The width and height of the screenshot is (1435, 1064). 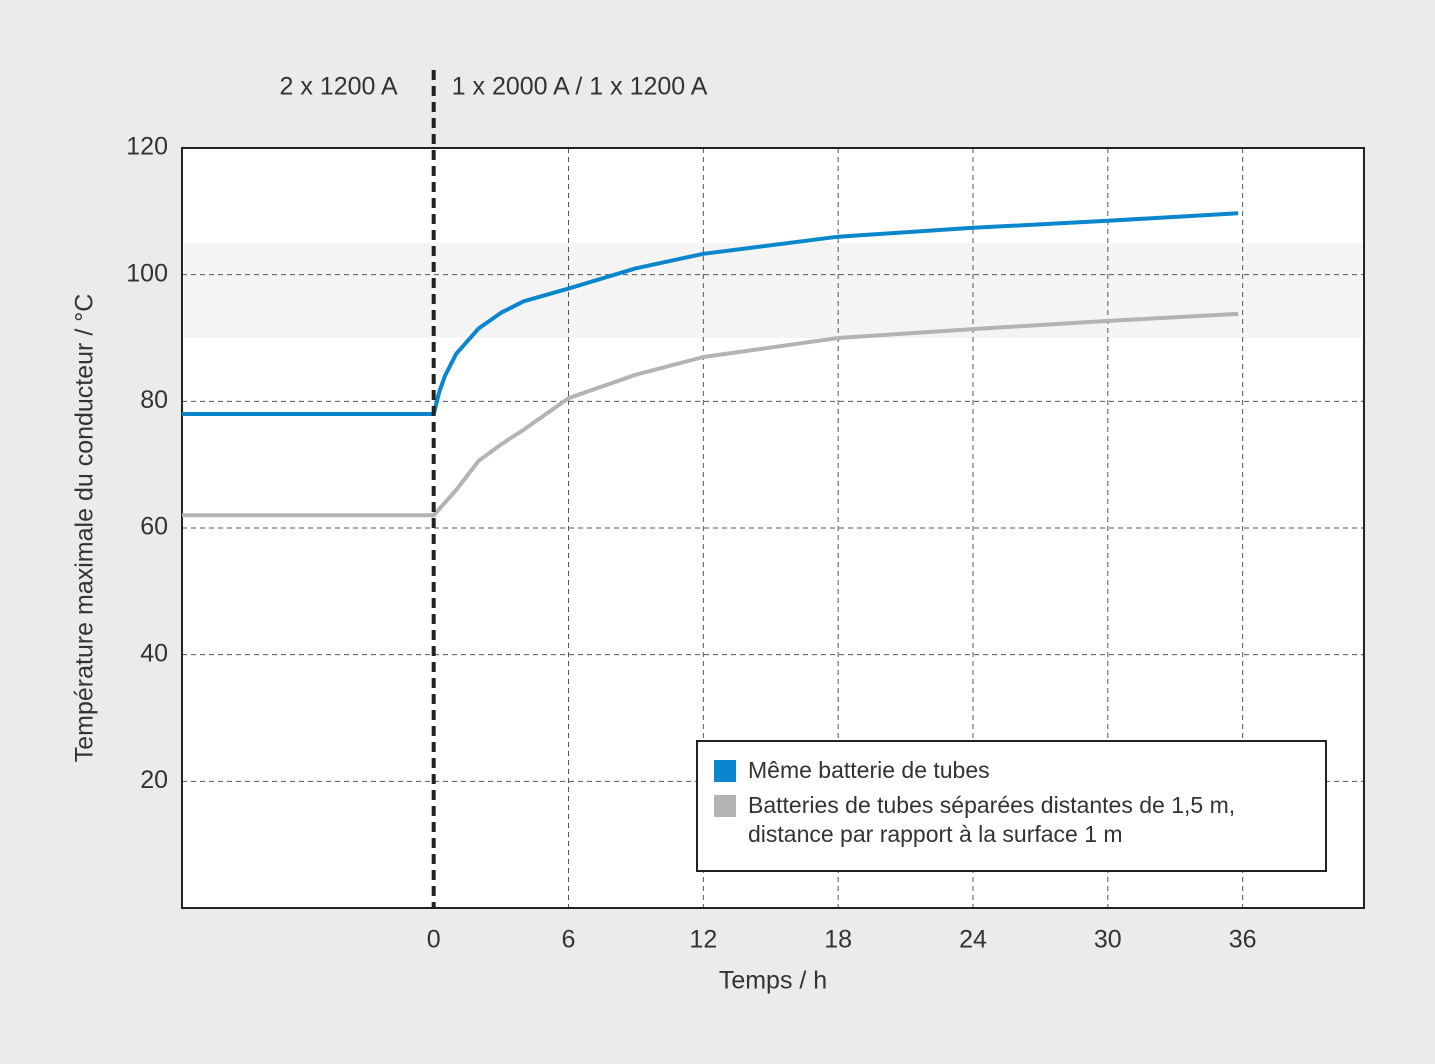 I want to click on y-tick-label: 100, so click(x=147, y=273).